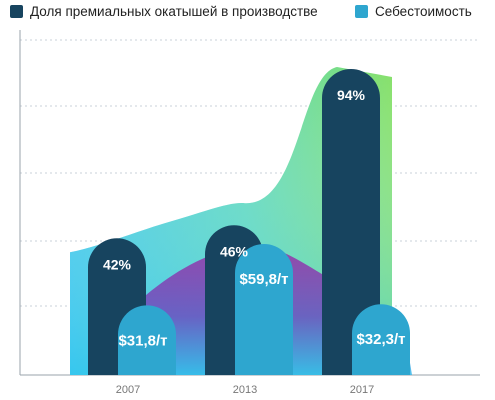 This screenshot has width=495, height=400. What do you see at coordinates (361, 11) in the screenshot?
I see `legend-swatch-cost` at bounding box center [361, 11].